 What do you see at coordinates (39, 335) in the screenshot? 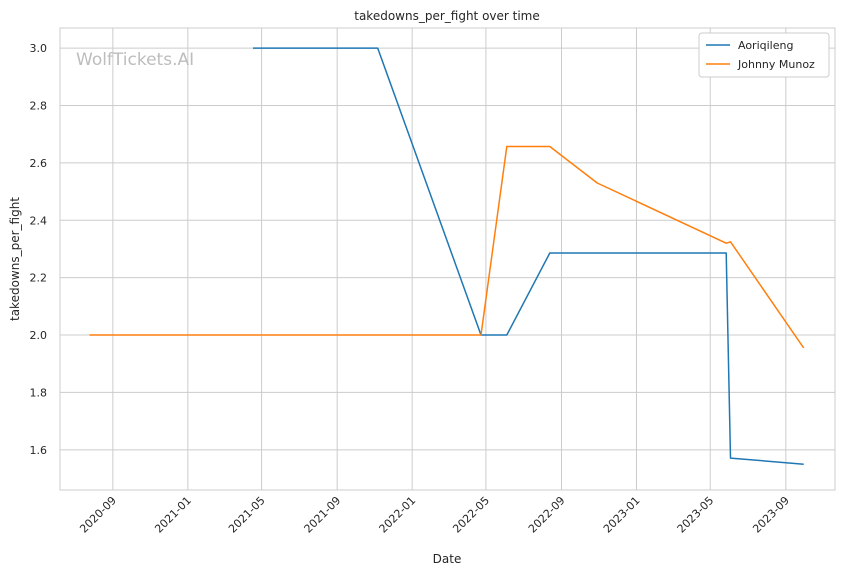
I see `y-tick-label: 2.0` at bounding box center [39, 335].